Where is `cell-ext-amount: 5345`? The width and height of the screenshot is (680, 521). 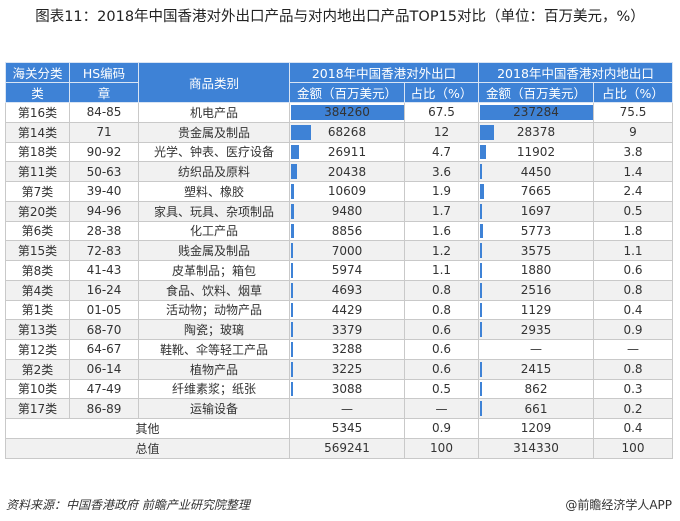
cell-ext-amount: 5345 is located at coordinates (347, 428).